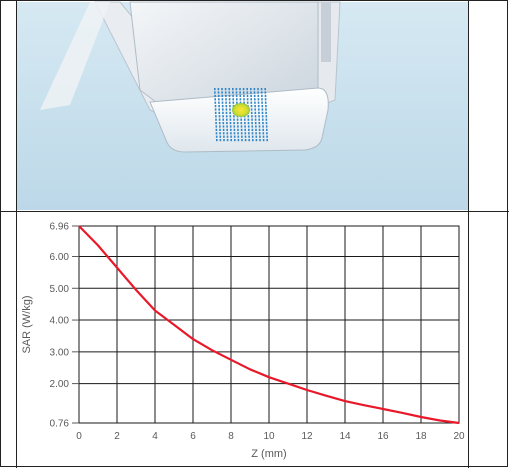 Image resolution: width=509 pixels, height=468 pixels. What do you see at coordinates (241, 115) in the screenshot?
I see `probe-measurement-grid` at bounding box center [241, 115].